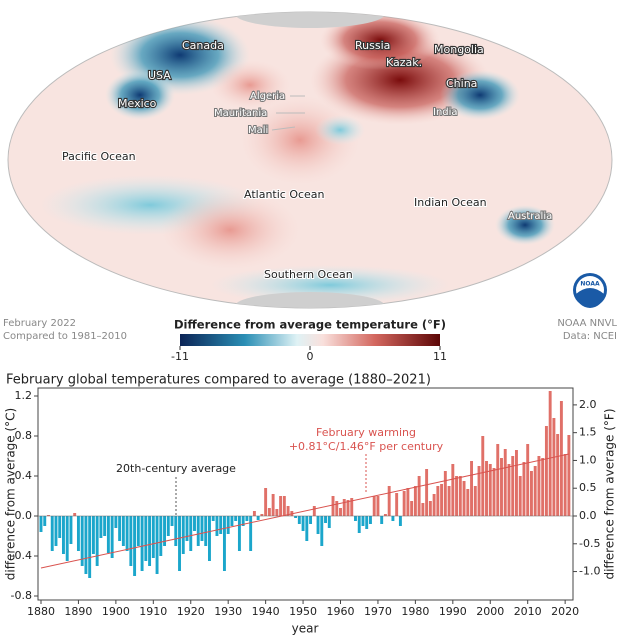 The width and height of the screenshot is (620, 638). I want to click on map-label: Mauritania, so click(240, 113).